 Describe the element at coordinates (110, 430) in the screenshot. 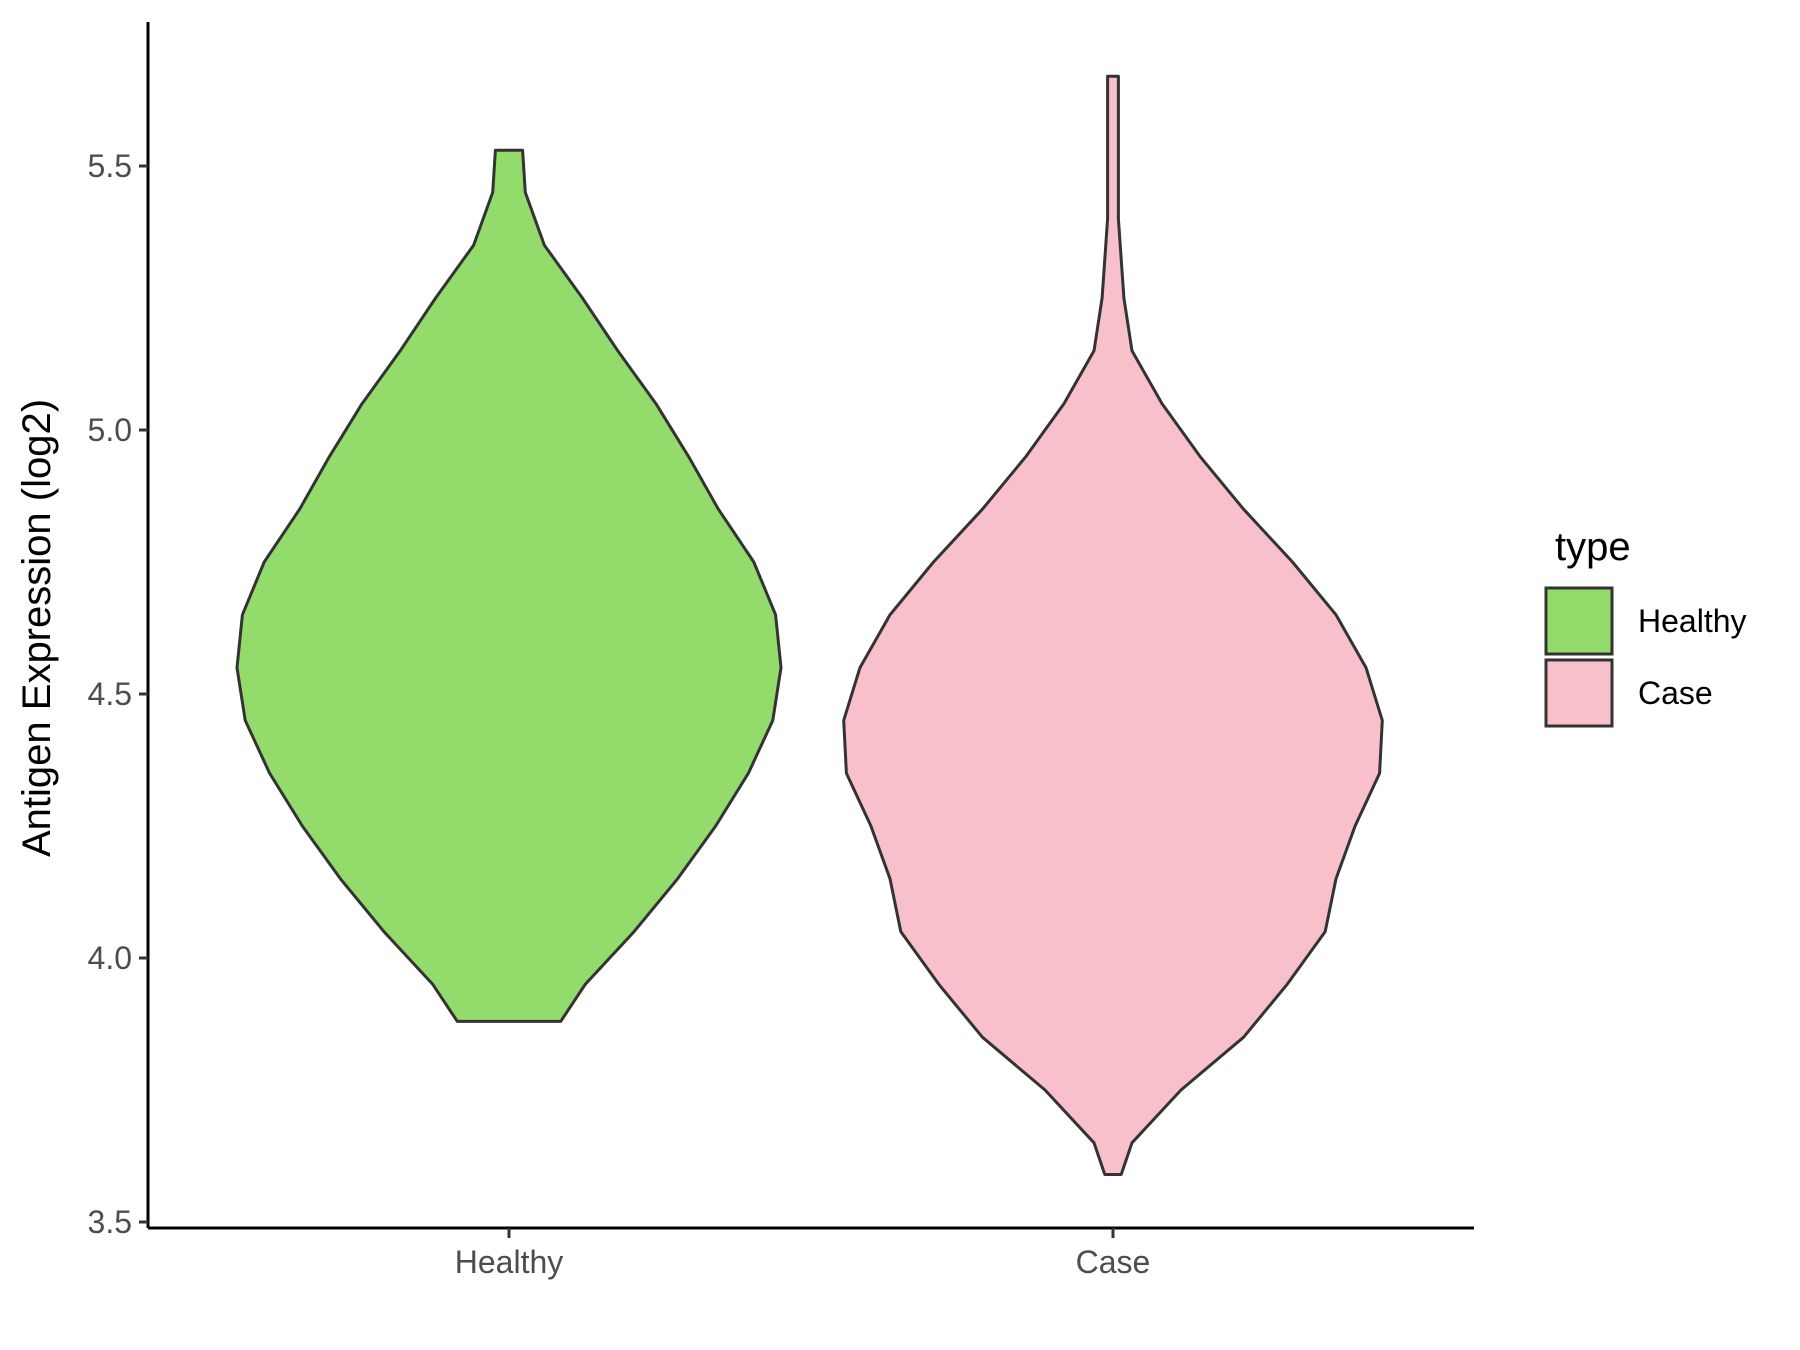

I see `y-tick-label: 5.0` at that location.